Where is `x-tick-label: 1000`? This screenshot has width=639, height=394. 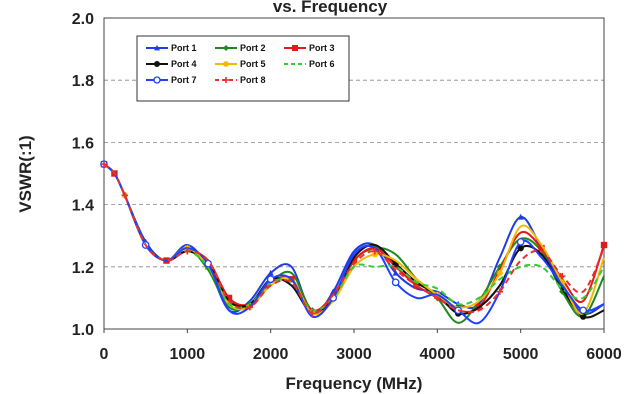
x-tick-label: 1000 is located at coordinates (188, 354).